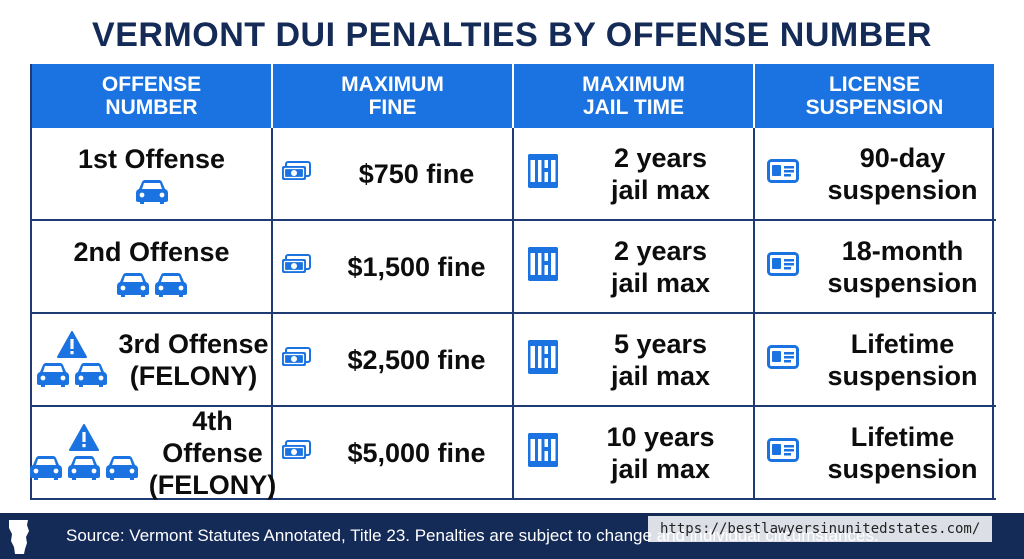 The image size is (1024, 559). What do you see at coordinates (820, 529) in the screenshot?
I see `watermark-url: https://bestlawyersinunitedstates.com/` at bounding box center [820, 529].